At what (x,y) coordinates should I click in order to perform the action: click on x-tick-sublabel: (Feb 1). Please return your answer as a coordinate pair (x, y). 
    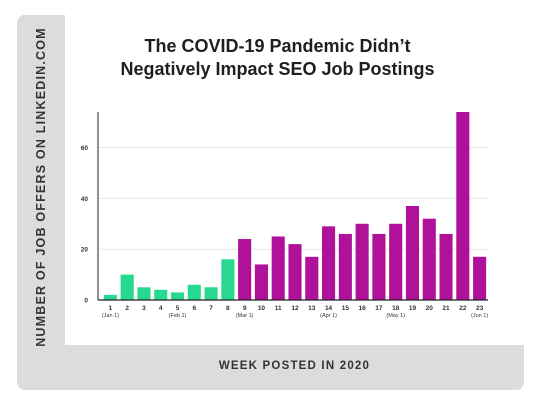
    Looking at the image, I should click on (178, 316).